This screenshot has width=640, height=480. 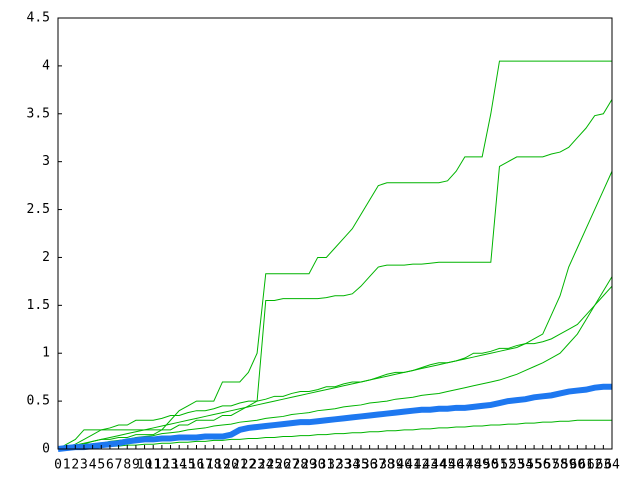 What do you see at coordinates (482, 465) in the screenshot?
I see `x-tick-label: 49` at bounding box center [482, 465].